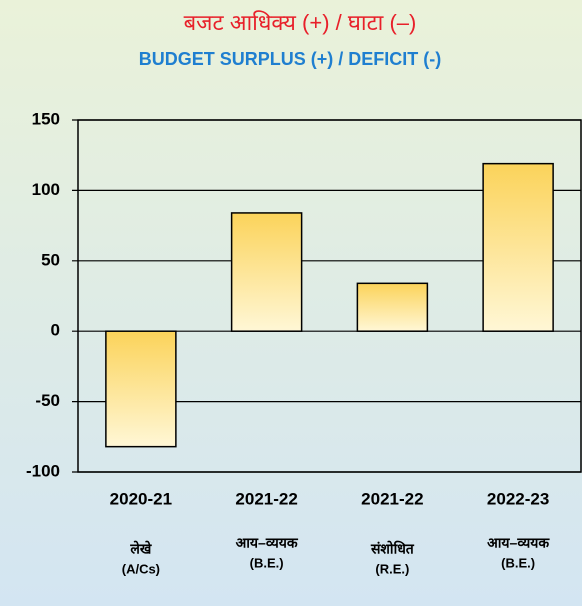  Describe the element at coordinates (518, 498) in the screenshot. I see `x-tick-label: 2022-23` at that location.